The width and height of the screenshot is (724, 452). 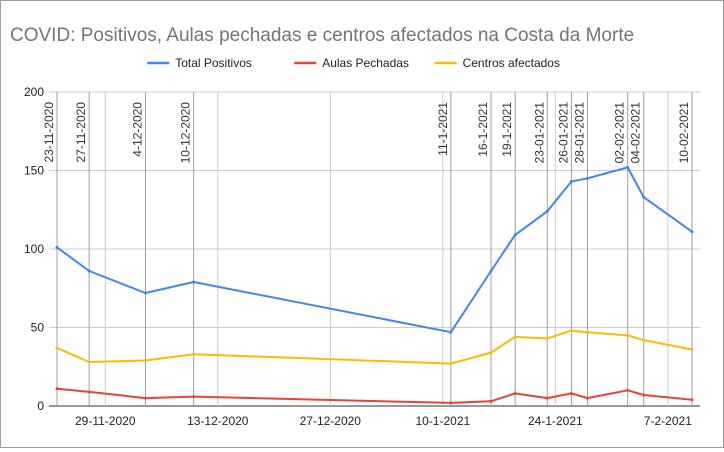 I want to click on date-annotation: 27-11-2020, so click(x=81, y=132).